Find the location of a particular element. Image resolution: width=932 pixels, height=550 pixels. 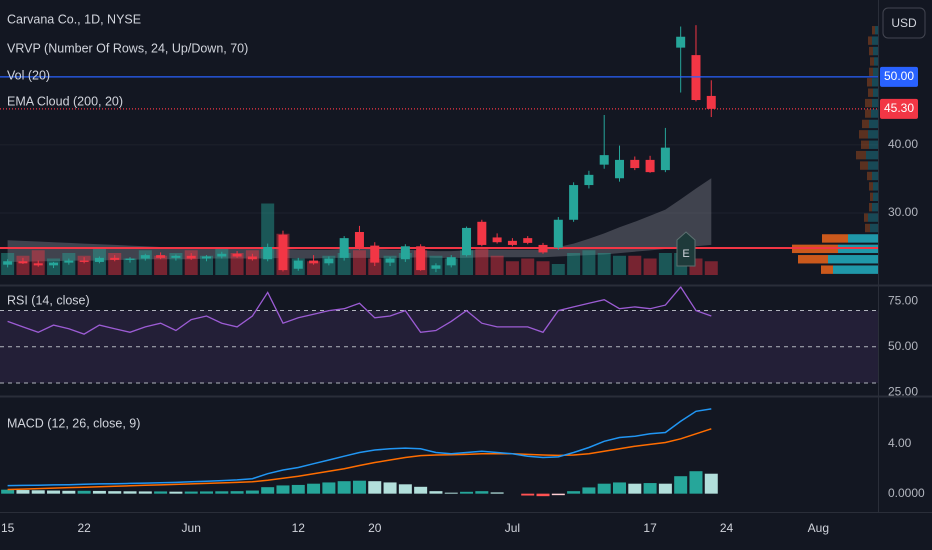

signal-line is located at coordinates (359, 459).